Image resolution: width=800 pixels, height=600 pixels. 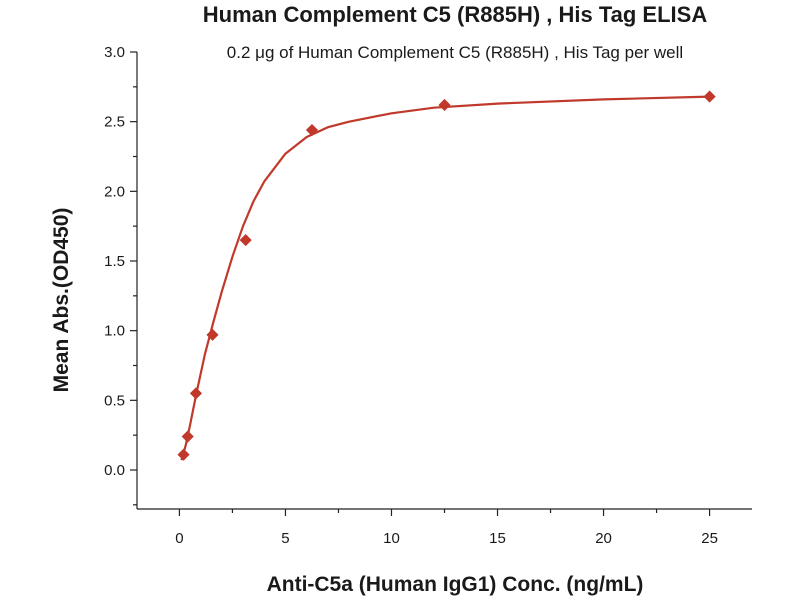 I want to click on y-axis-ticks: 0.0 0.5 1.0 1.5 2.0 2.5 3.0, so click(x=120, y=275).